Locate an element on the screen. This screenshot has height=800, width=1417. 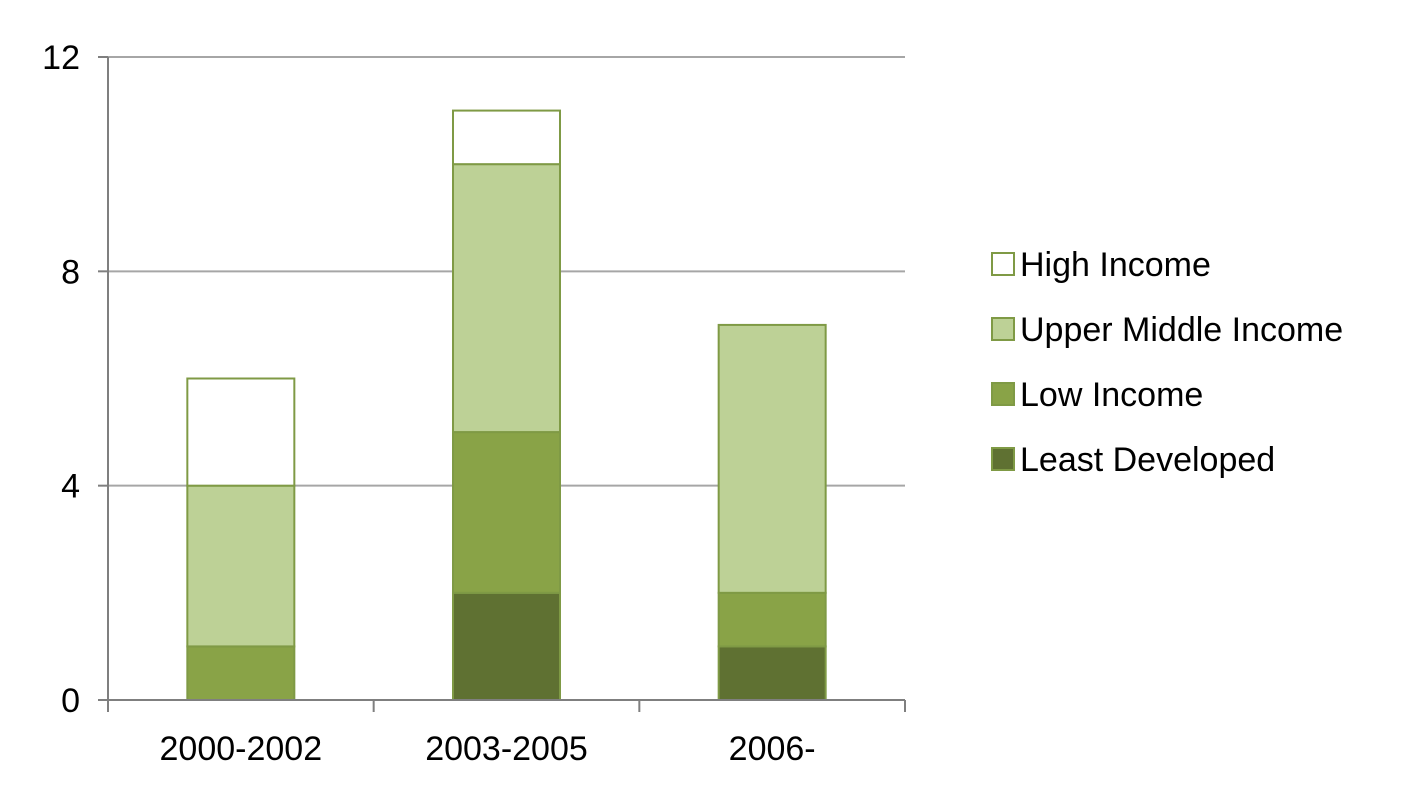
legend-swatch-high-income is located at coordinates (1003, 264).